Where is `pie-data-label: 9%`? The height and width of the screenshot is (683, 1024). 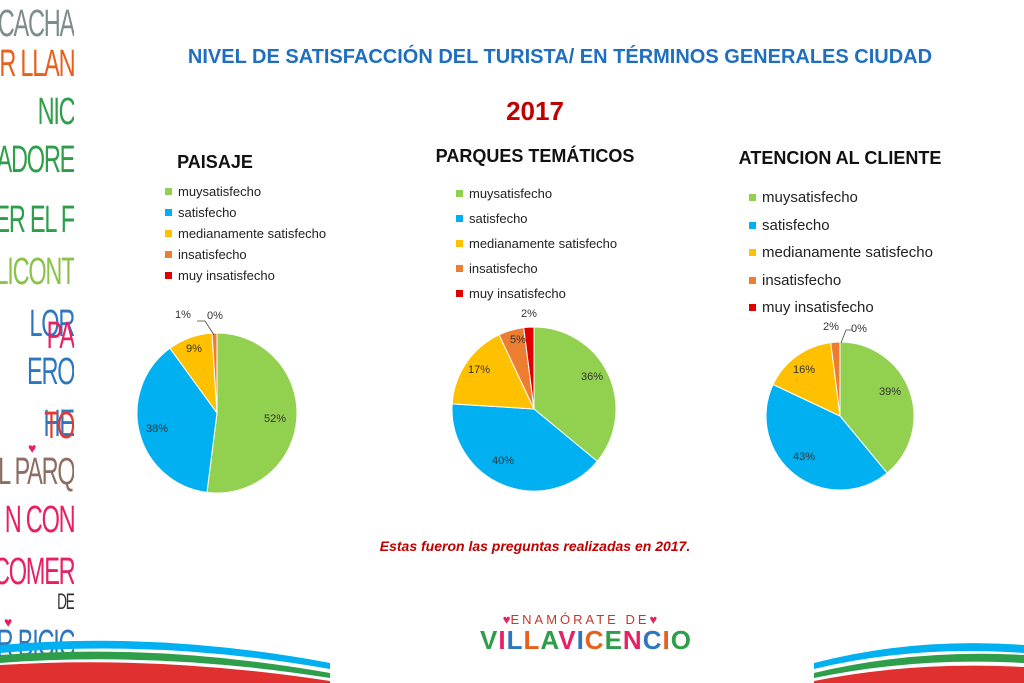
pie-data-label: 9% is located at coordinates (194, 349).